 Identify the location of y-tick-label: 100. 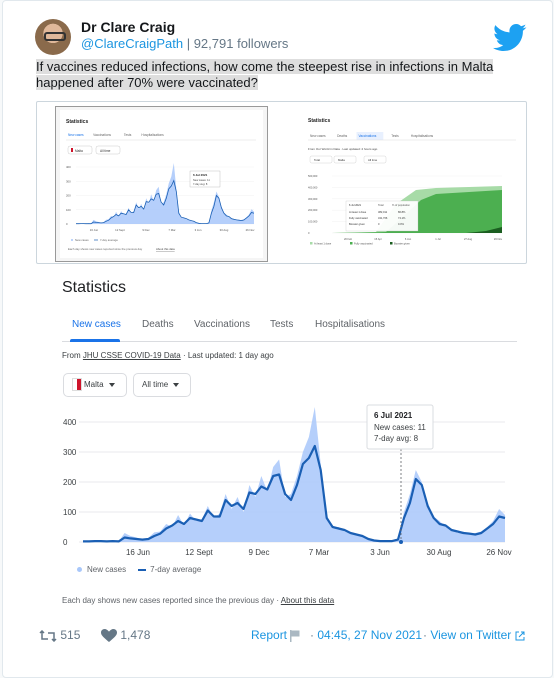
(70, 512).